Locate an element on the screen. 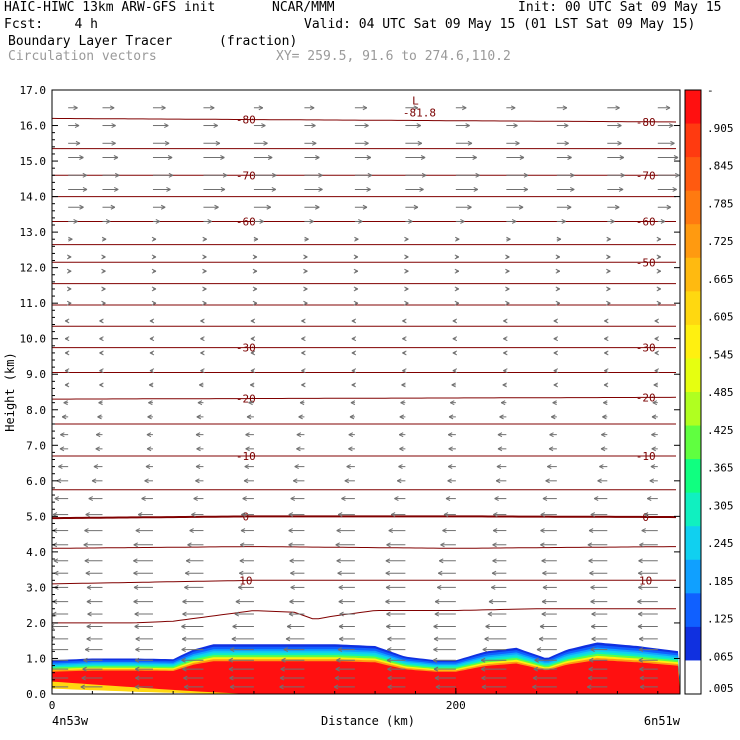 This screenshot has width=740, height=740. contour-label: 10 is located at coordinates (645, 580).